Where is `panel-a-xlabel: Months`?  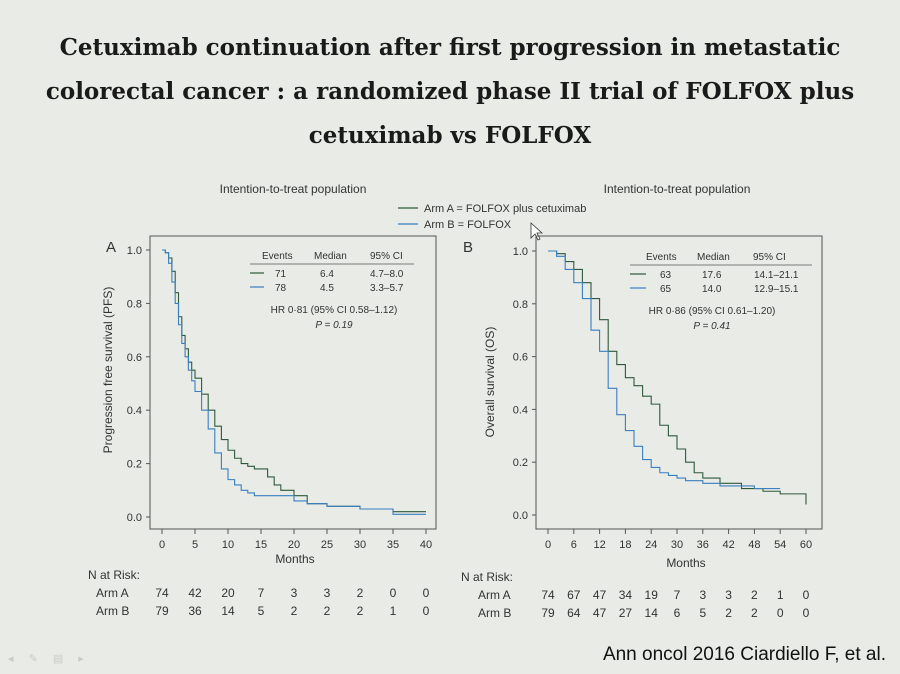 panel-a-xlabel: Months is located at coordinates (294, 559).